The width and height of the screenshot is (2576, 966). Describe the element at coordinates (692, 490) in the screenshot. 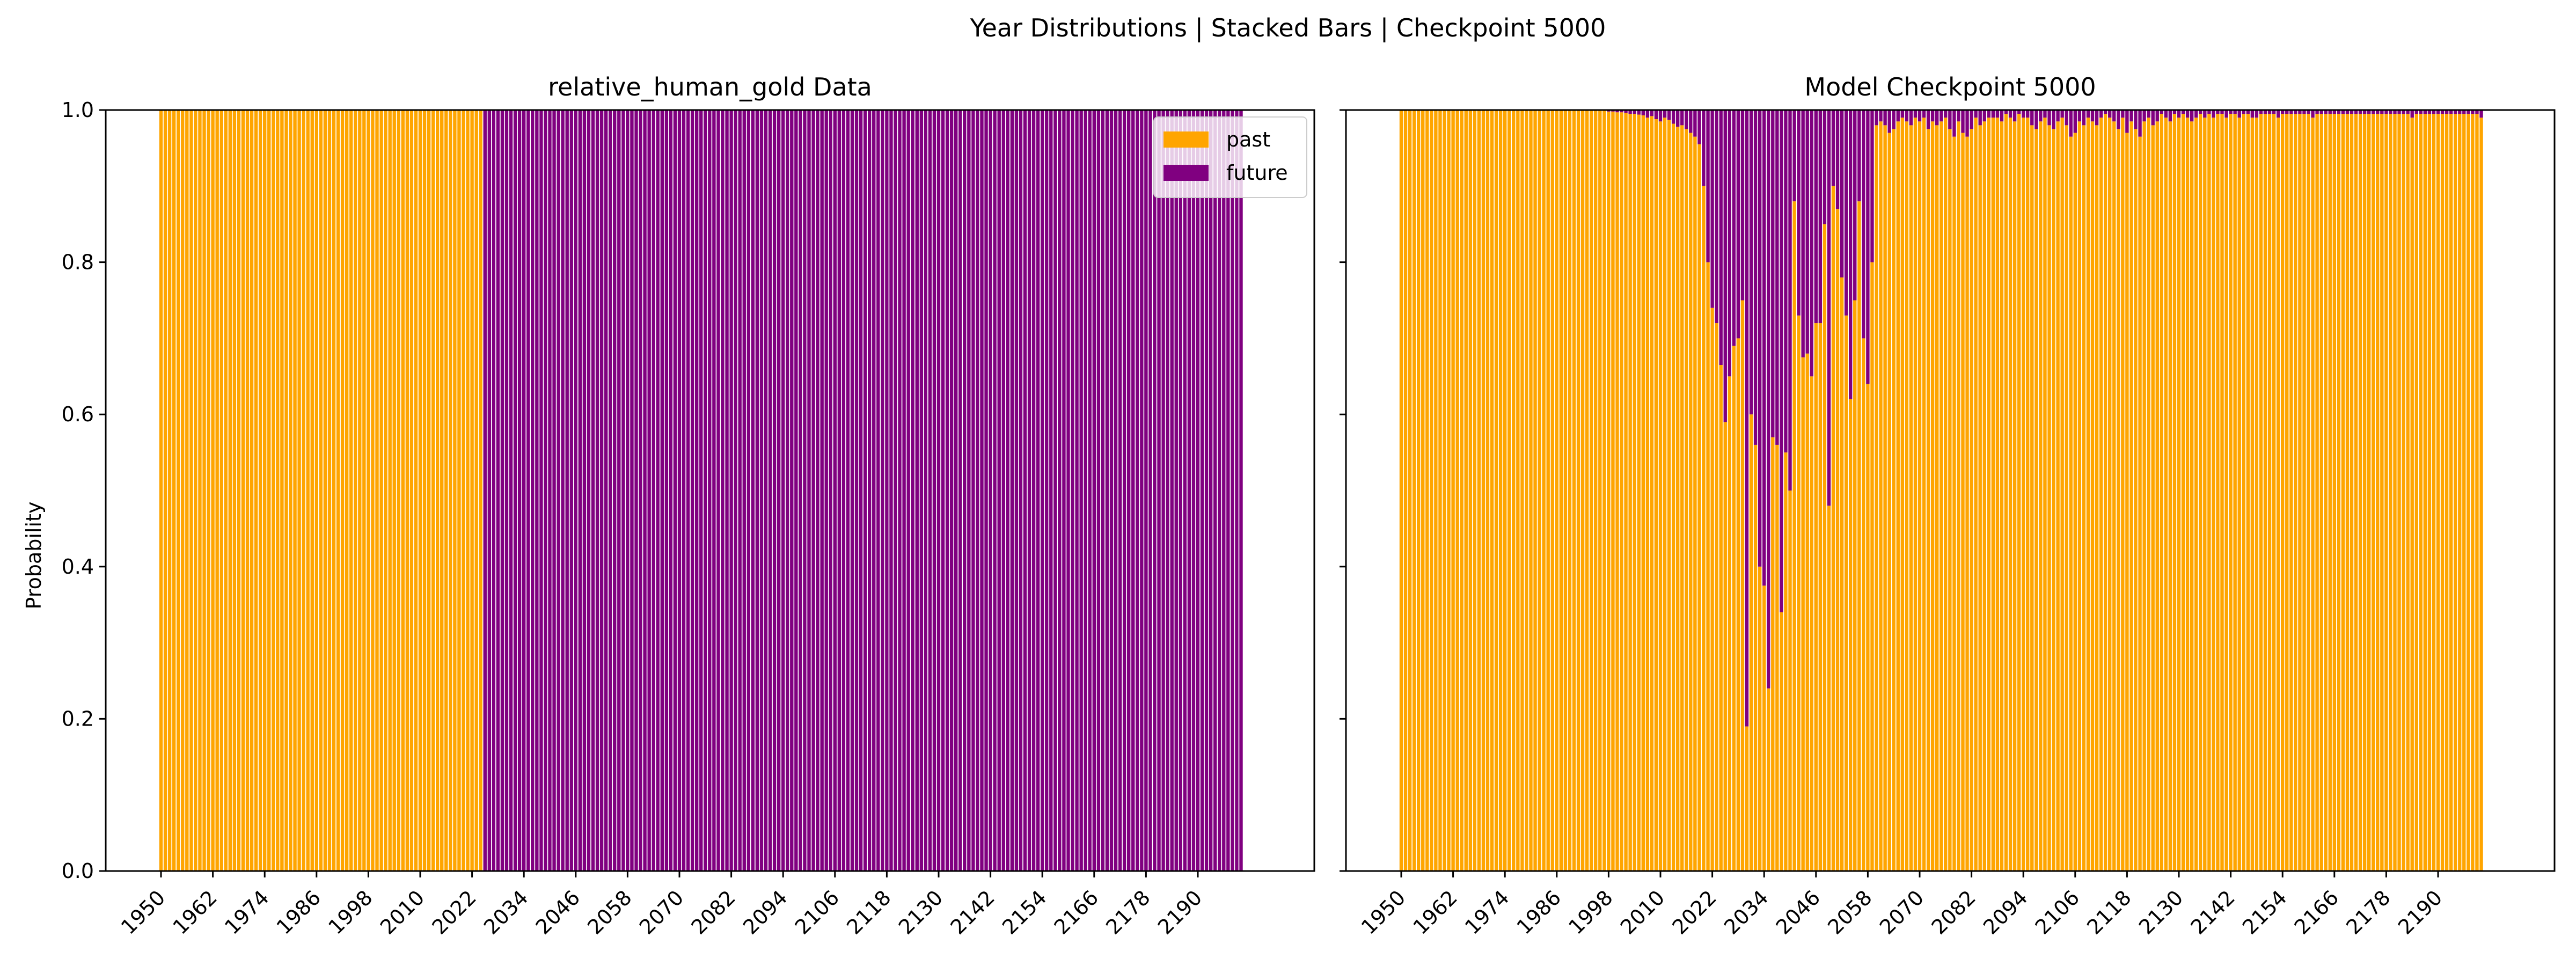

I see `bar-future-2073` at that location.